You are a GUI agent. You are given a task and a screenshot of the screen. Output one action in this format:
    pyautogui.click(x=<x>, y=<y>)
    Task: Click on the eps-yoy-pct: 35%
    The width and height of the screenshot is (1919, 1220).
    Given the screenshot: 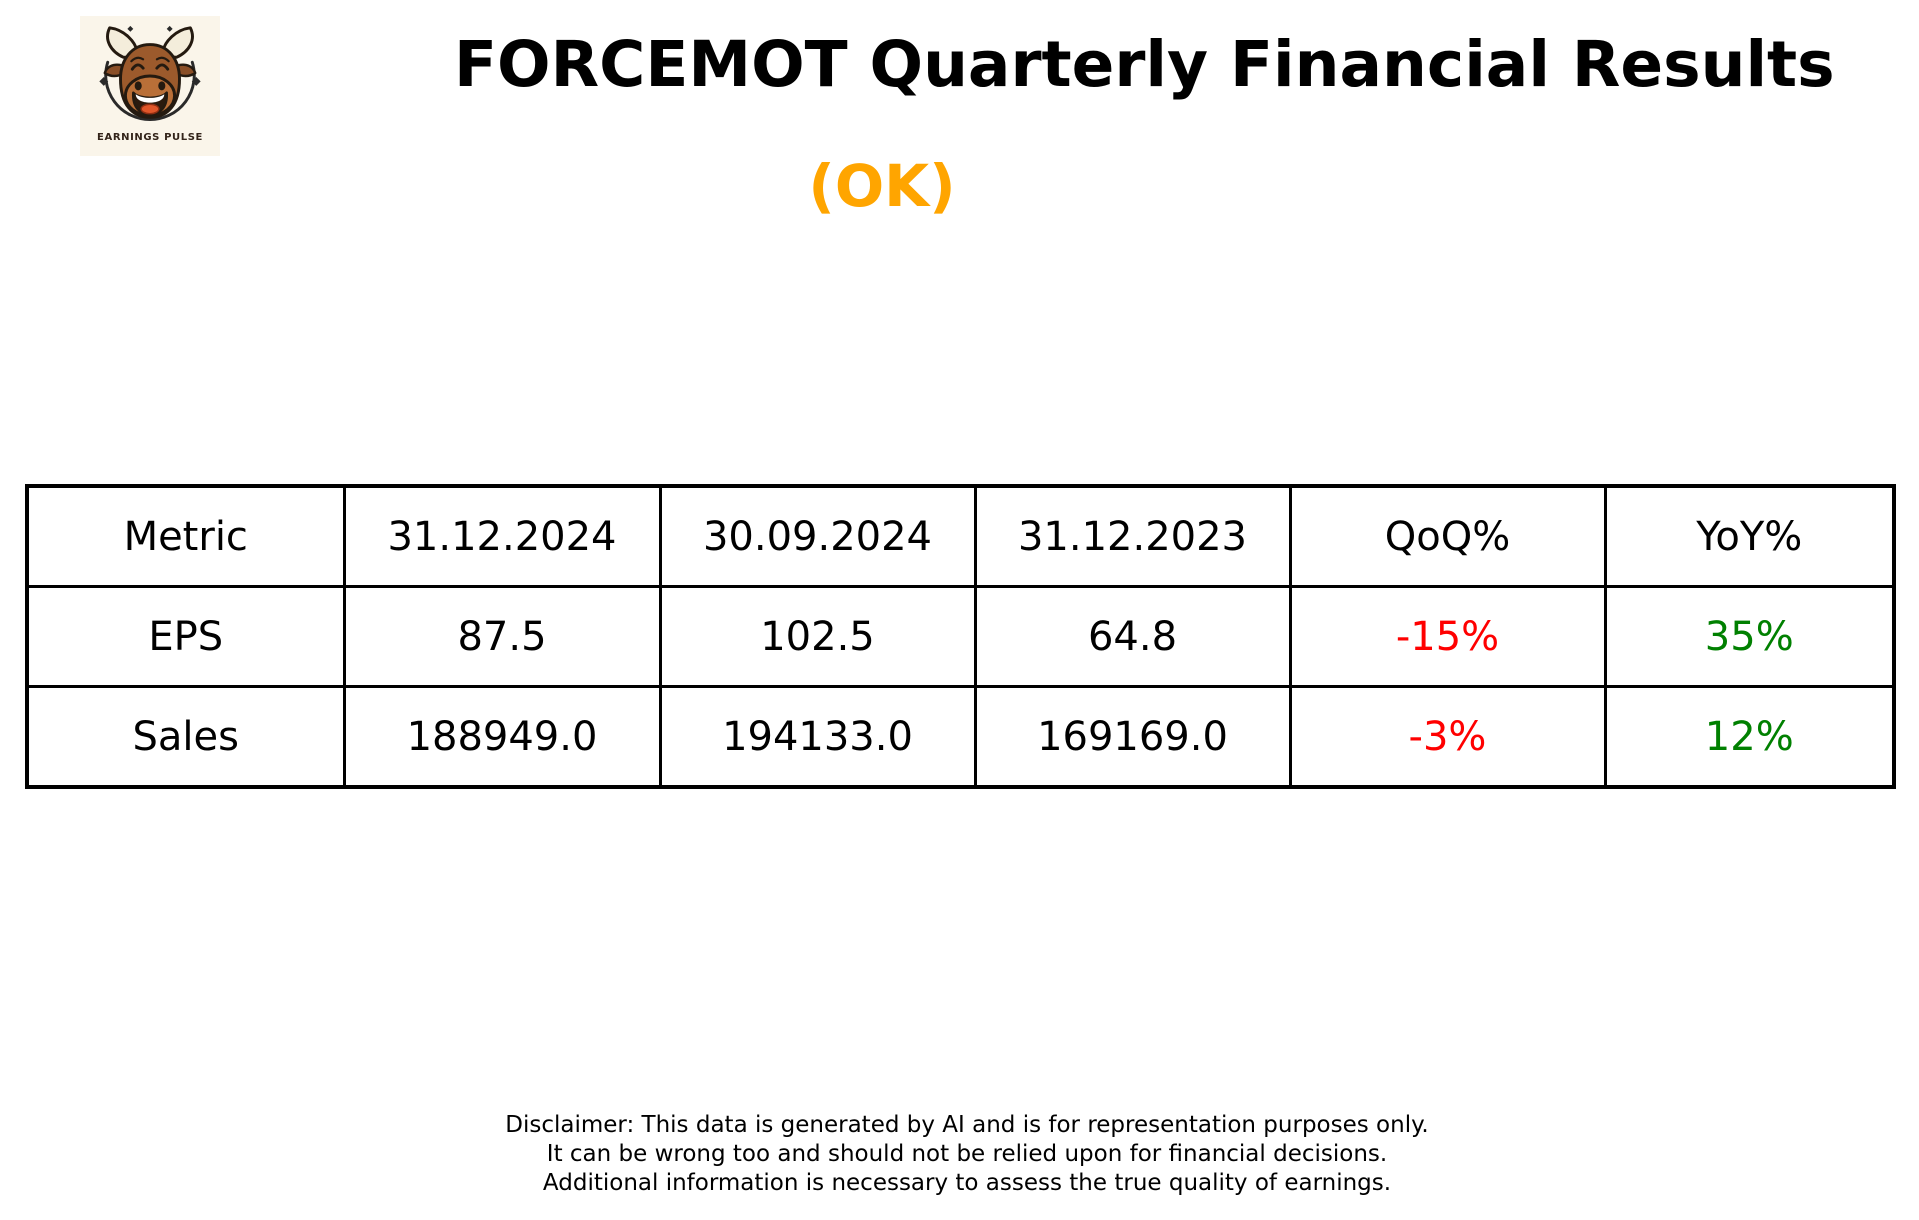 What is the action you would take?
    pyautogui.click(x=1749, y=636)
    